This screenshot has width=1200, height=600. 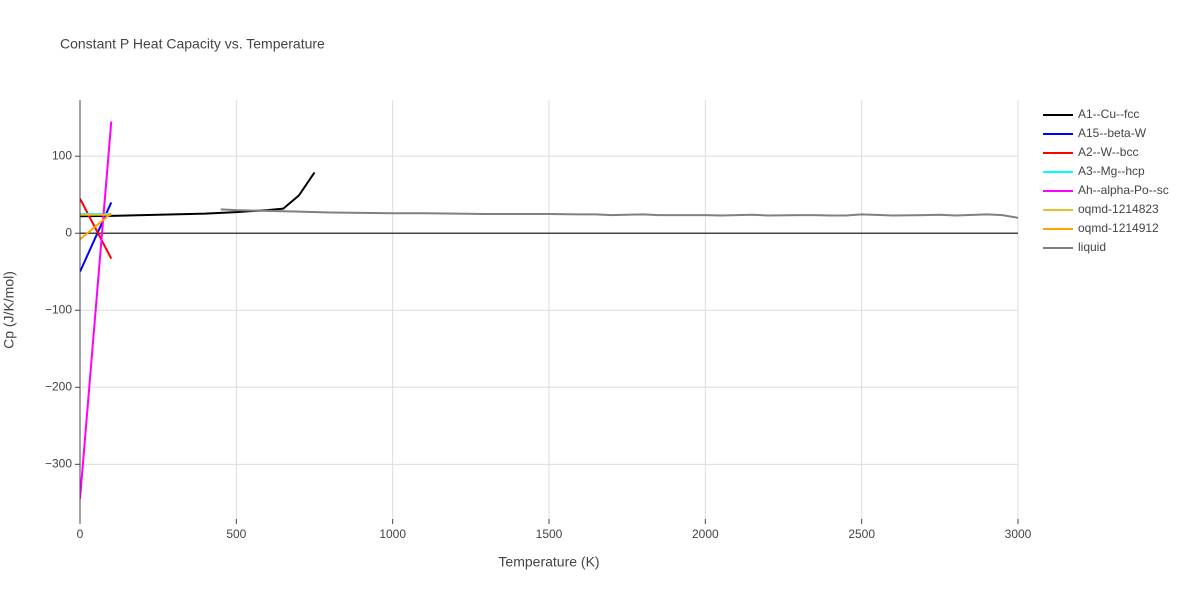 I want to click on legend-label: liquid, so click(x=1092, y=247).